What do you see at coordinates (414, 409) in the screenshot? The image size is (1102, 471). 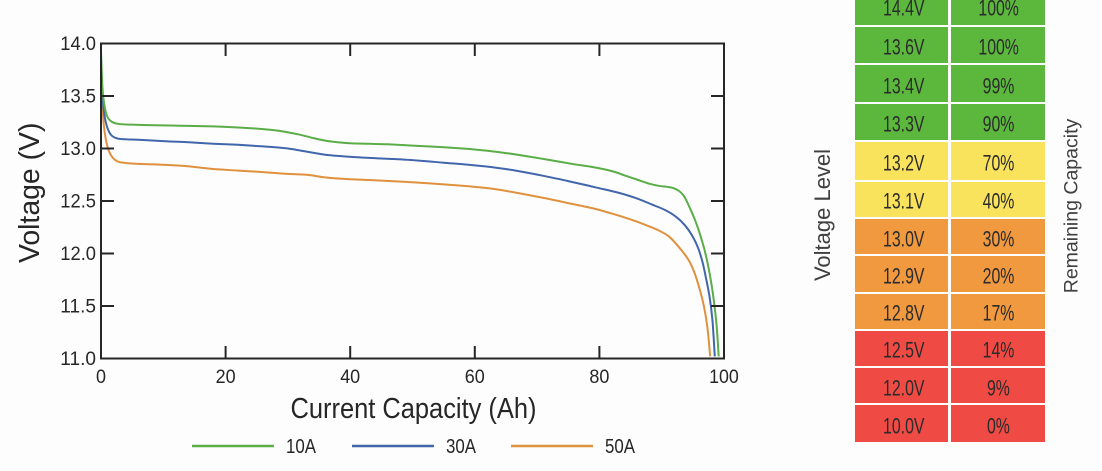 I see `svg-text: Current Capacity (Ah)` at bounding box center [414, 409].